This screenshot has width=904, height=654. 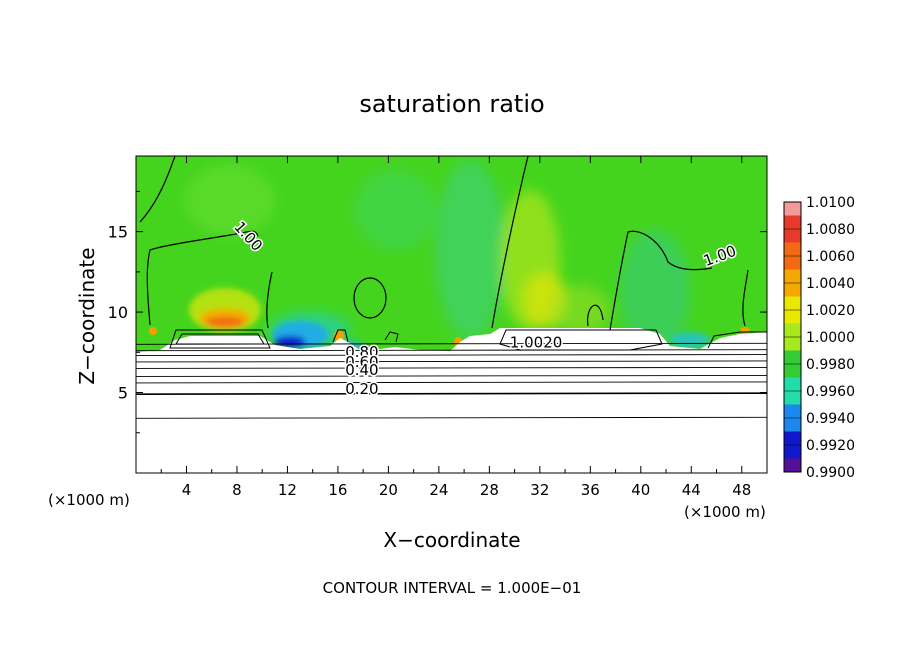 What do you see at coordinates (830, 473) in the screenshot?
I see `colorbar-label: 0.9900` at bounding box center [830, 473].